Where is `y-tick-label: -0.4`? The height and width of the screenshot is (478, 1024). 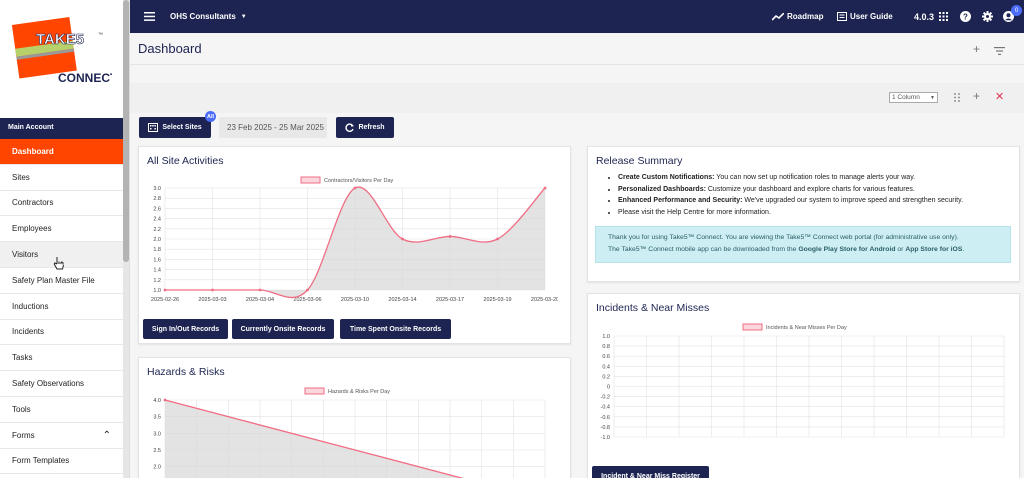 y-tick-label: -0.4 is located at coordinates (605, 408).